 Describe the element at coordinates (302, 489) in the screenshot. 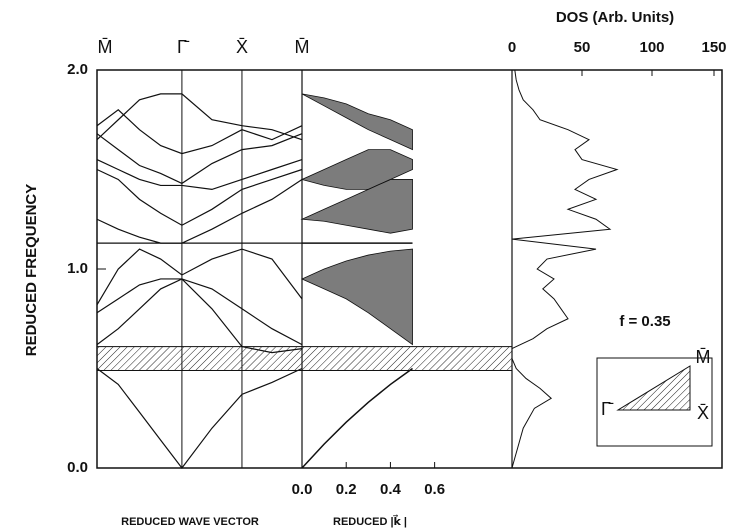

I see `x-tick-label: 0.0` at that location.